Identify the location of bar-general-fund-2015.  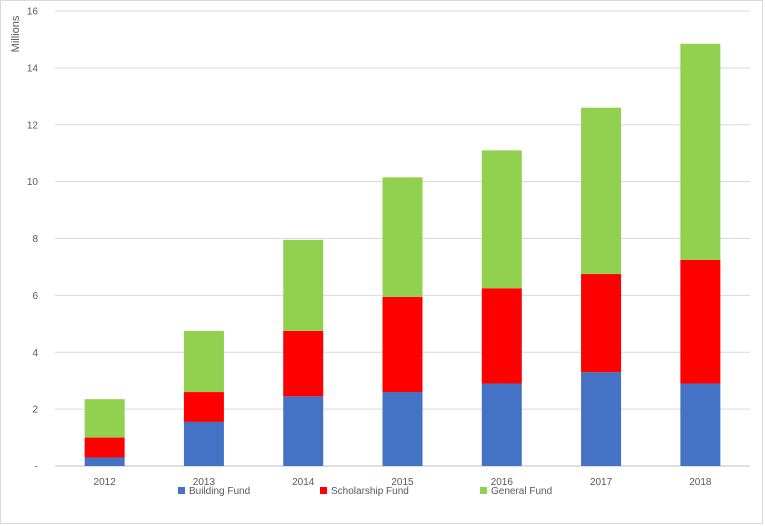
(402, 237).